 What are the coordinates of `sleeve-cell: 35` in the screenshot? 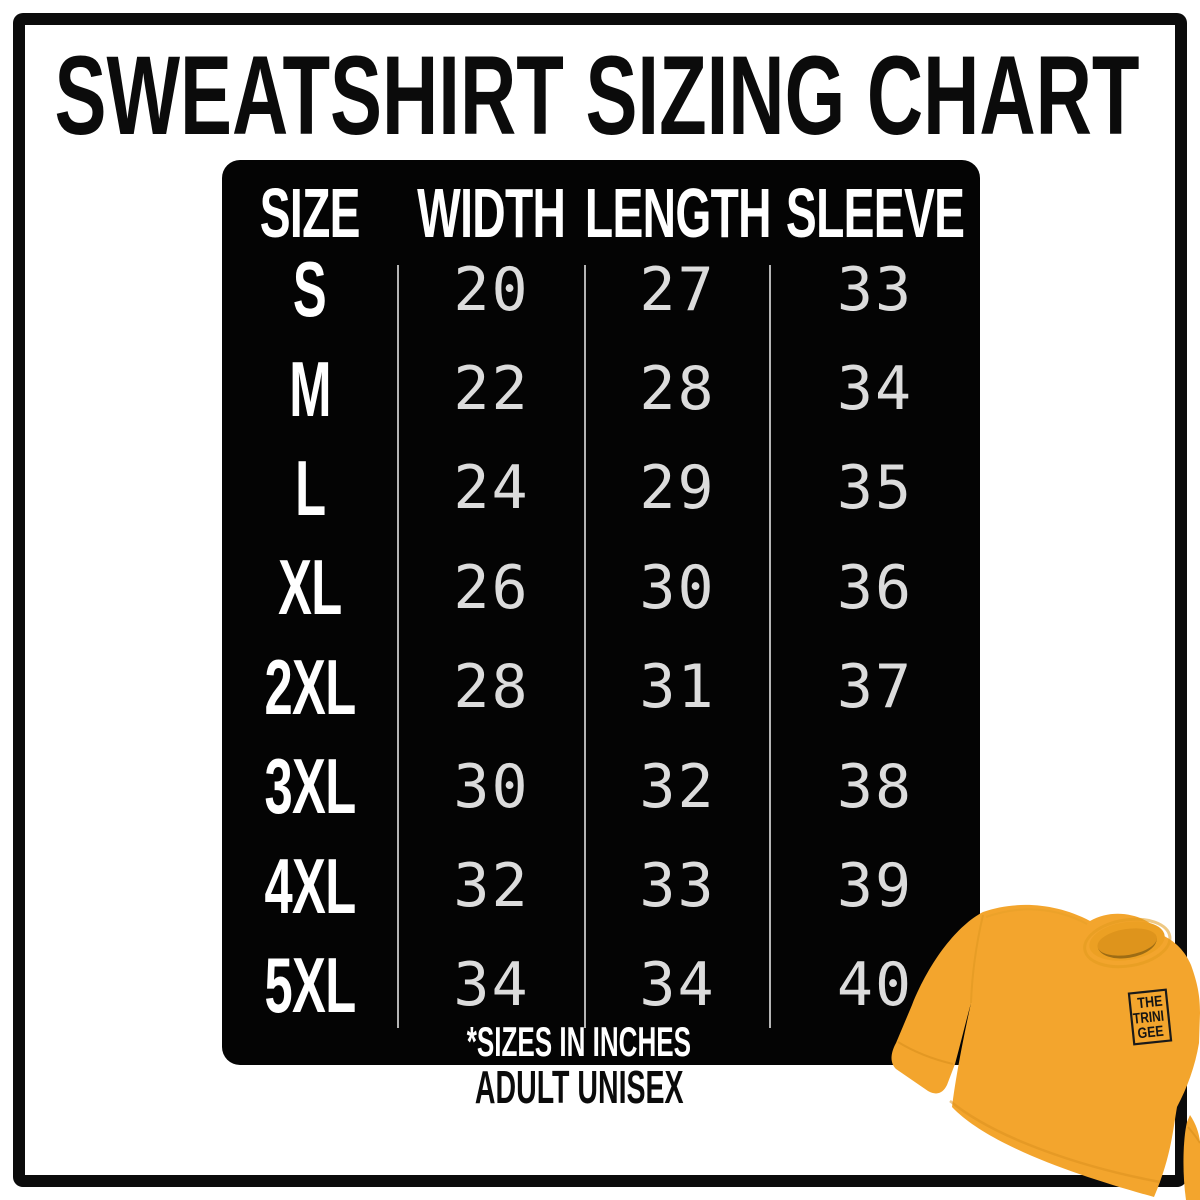 It's located at (875, 488).